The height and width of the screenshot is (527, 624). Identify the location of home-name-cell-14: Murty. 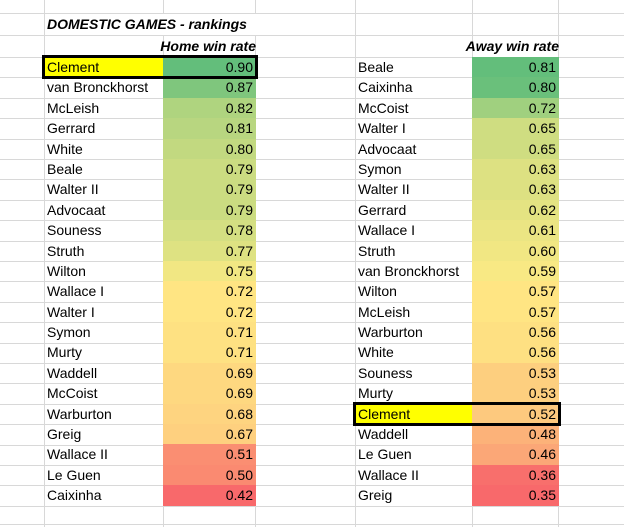
(64, 352).